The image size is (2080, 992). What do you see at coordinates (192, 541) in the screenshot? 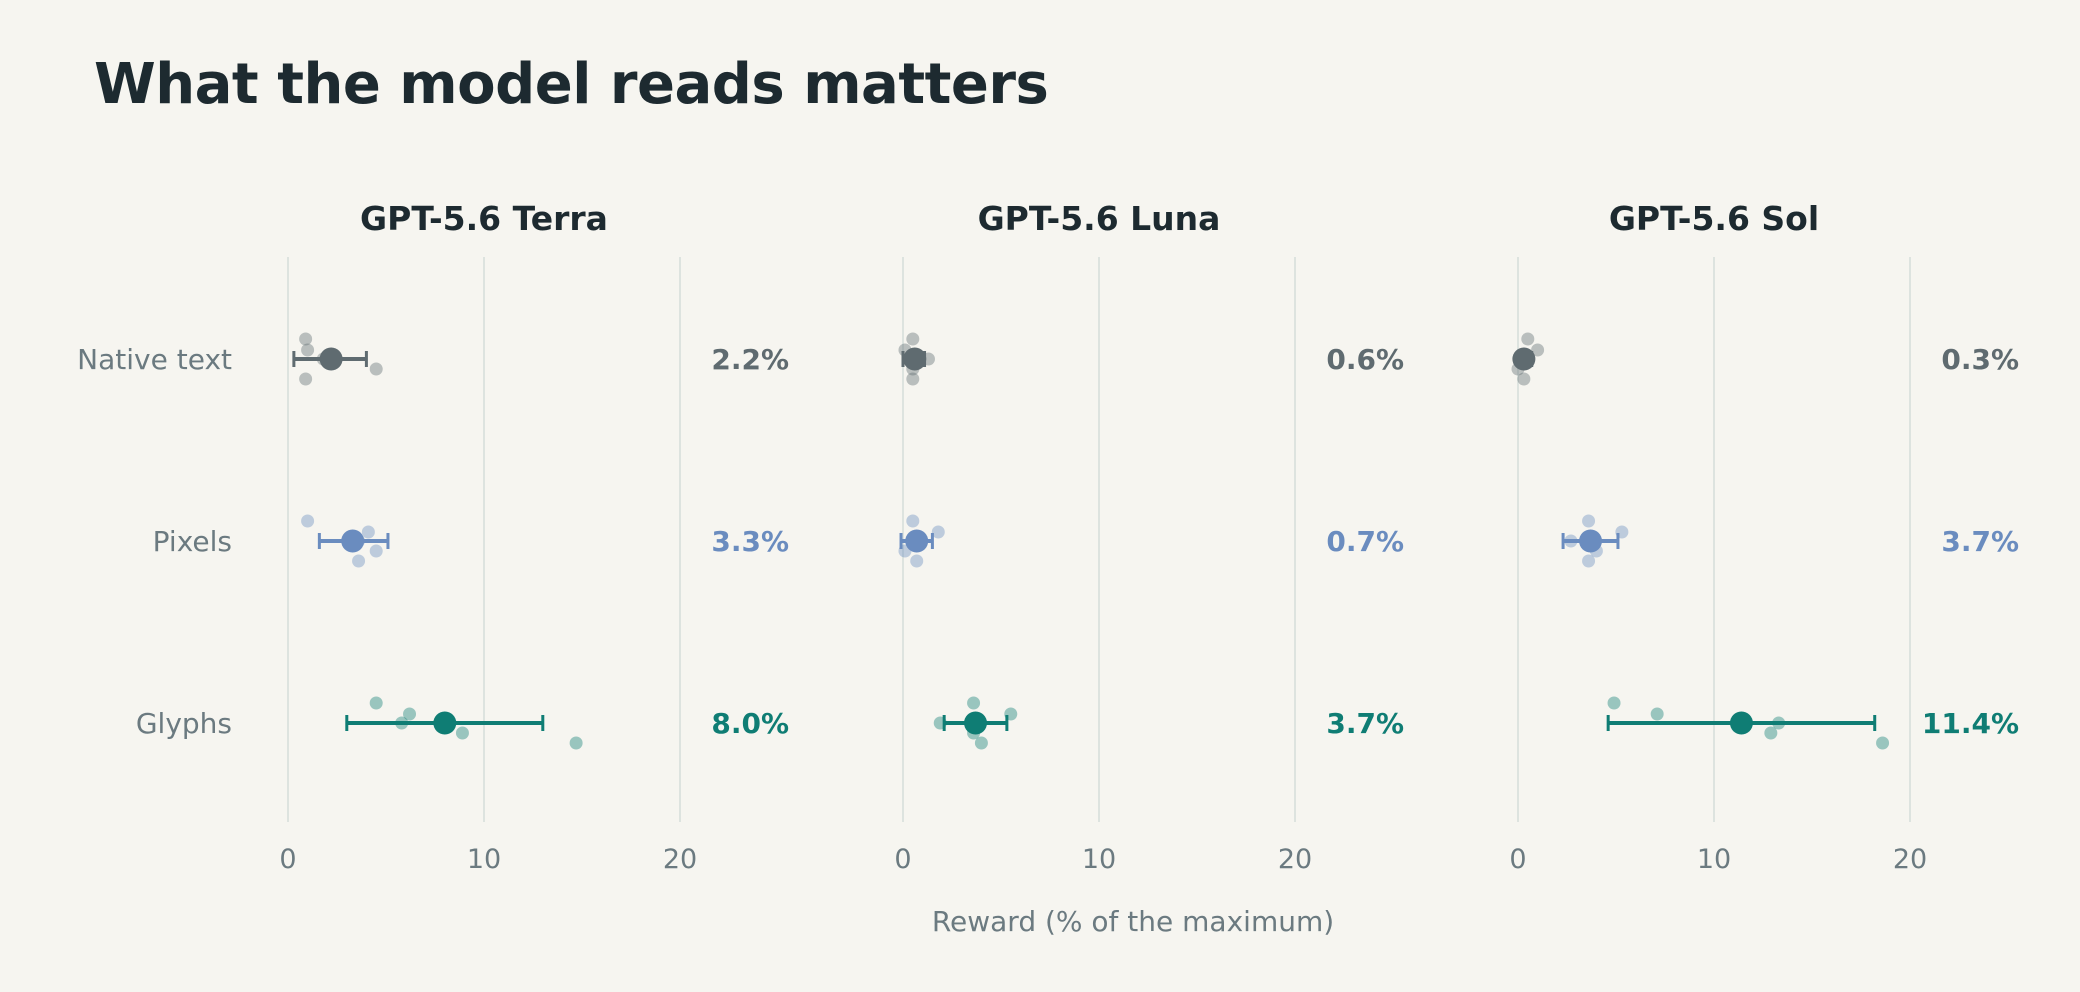
I see `row-label: Pixels` at bounding box center [192, 541].